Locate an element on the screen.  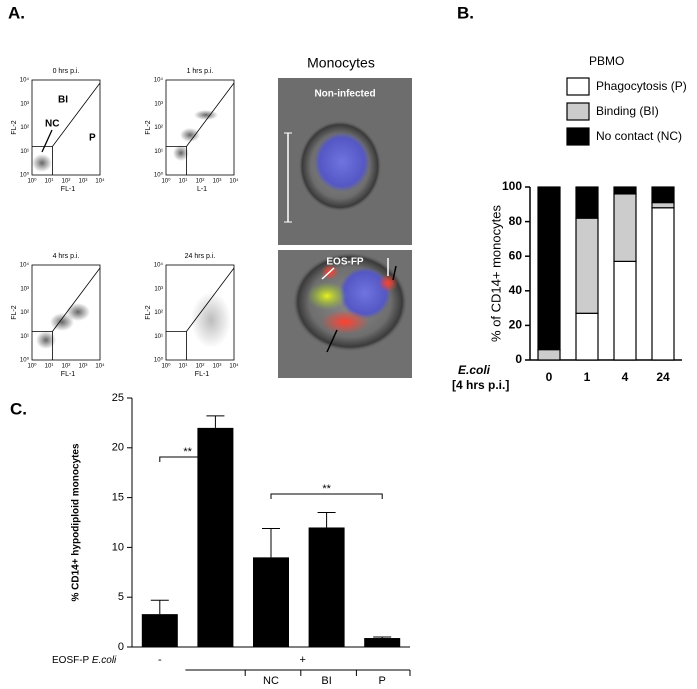
x-tick-label: 1 is located at coordinates (587, 377).